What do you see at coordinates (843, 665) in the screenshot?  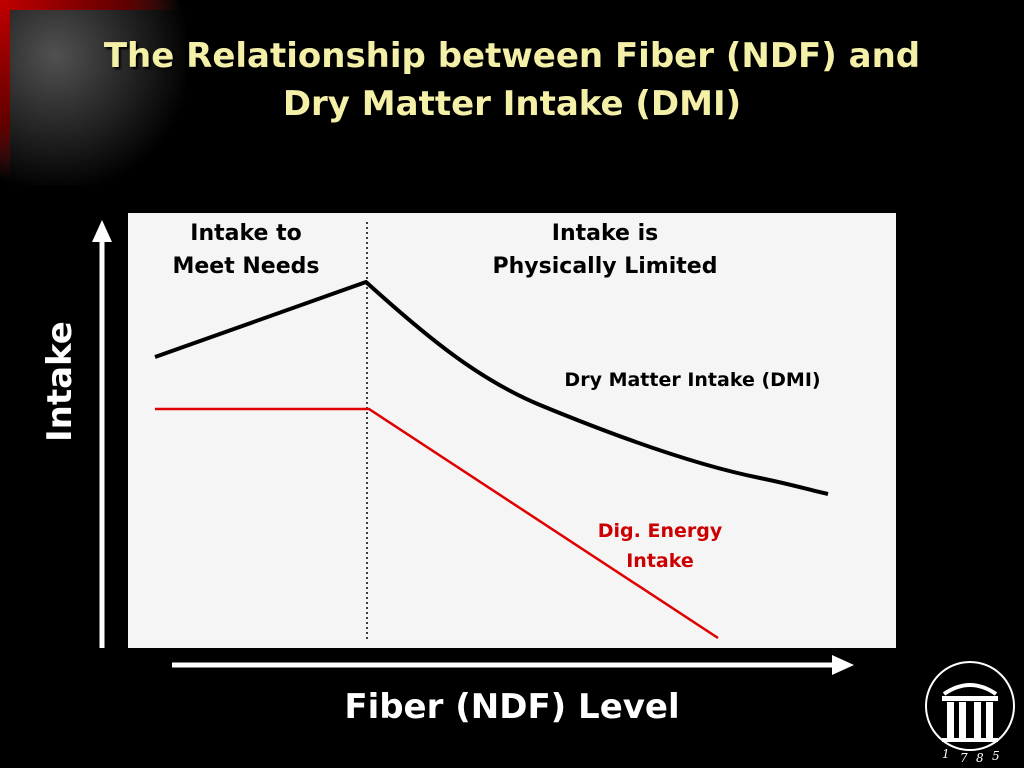 I see `x-axis-arrowhead` at bounding box center [843, 665].